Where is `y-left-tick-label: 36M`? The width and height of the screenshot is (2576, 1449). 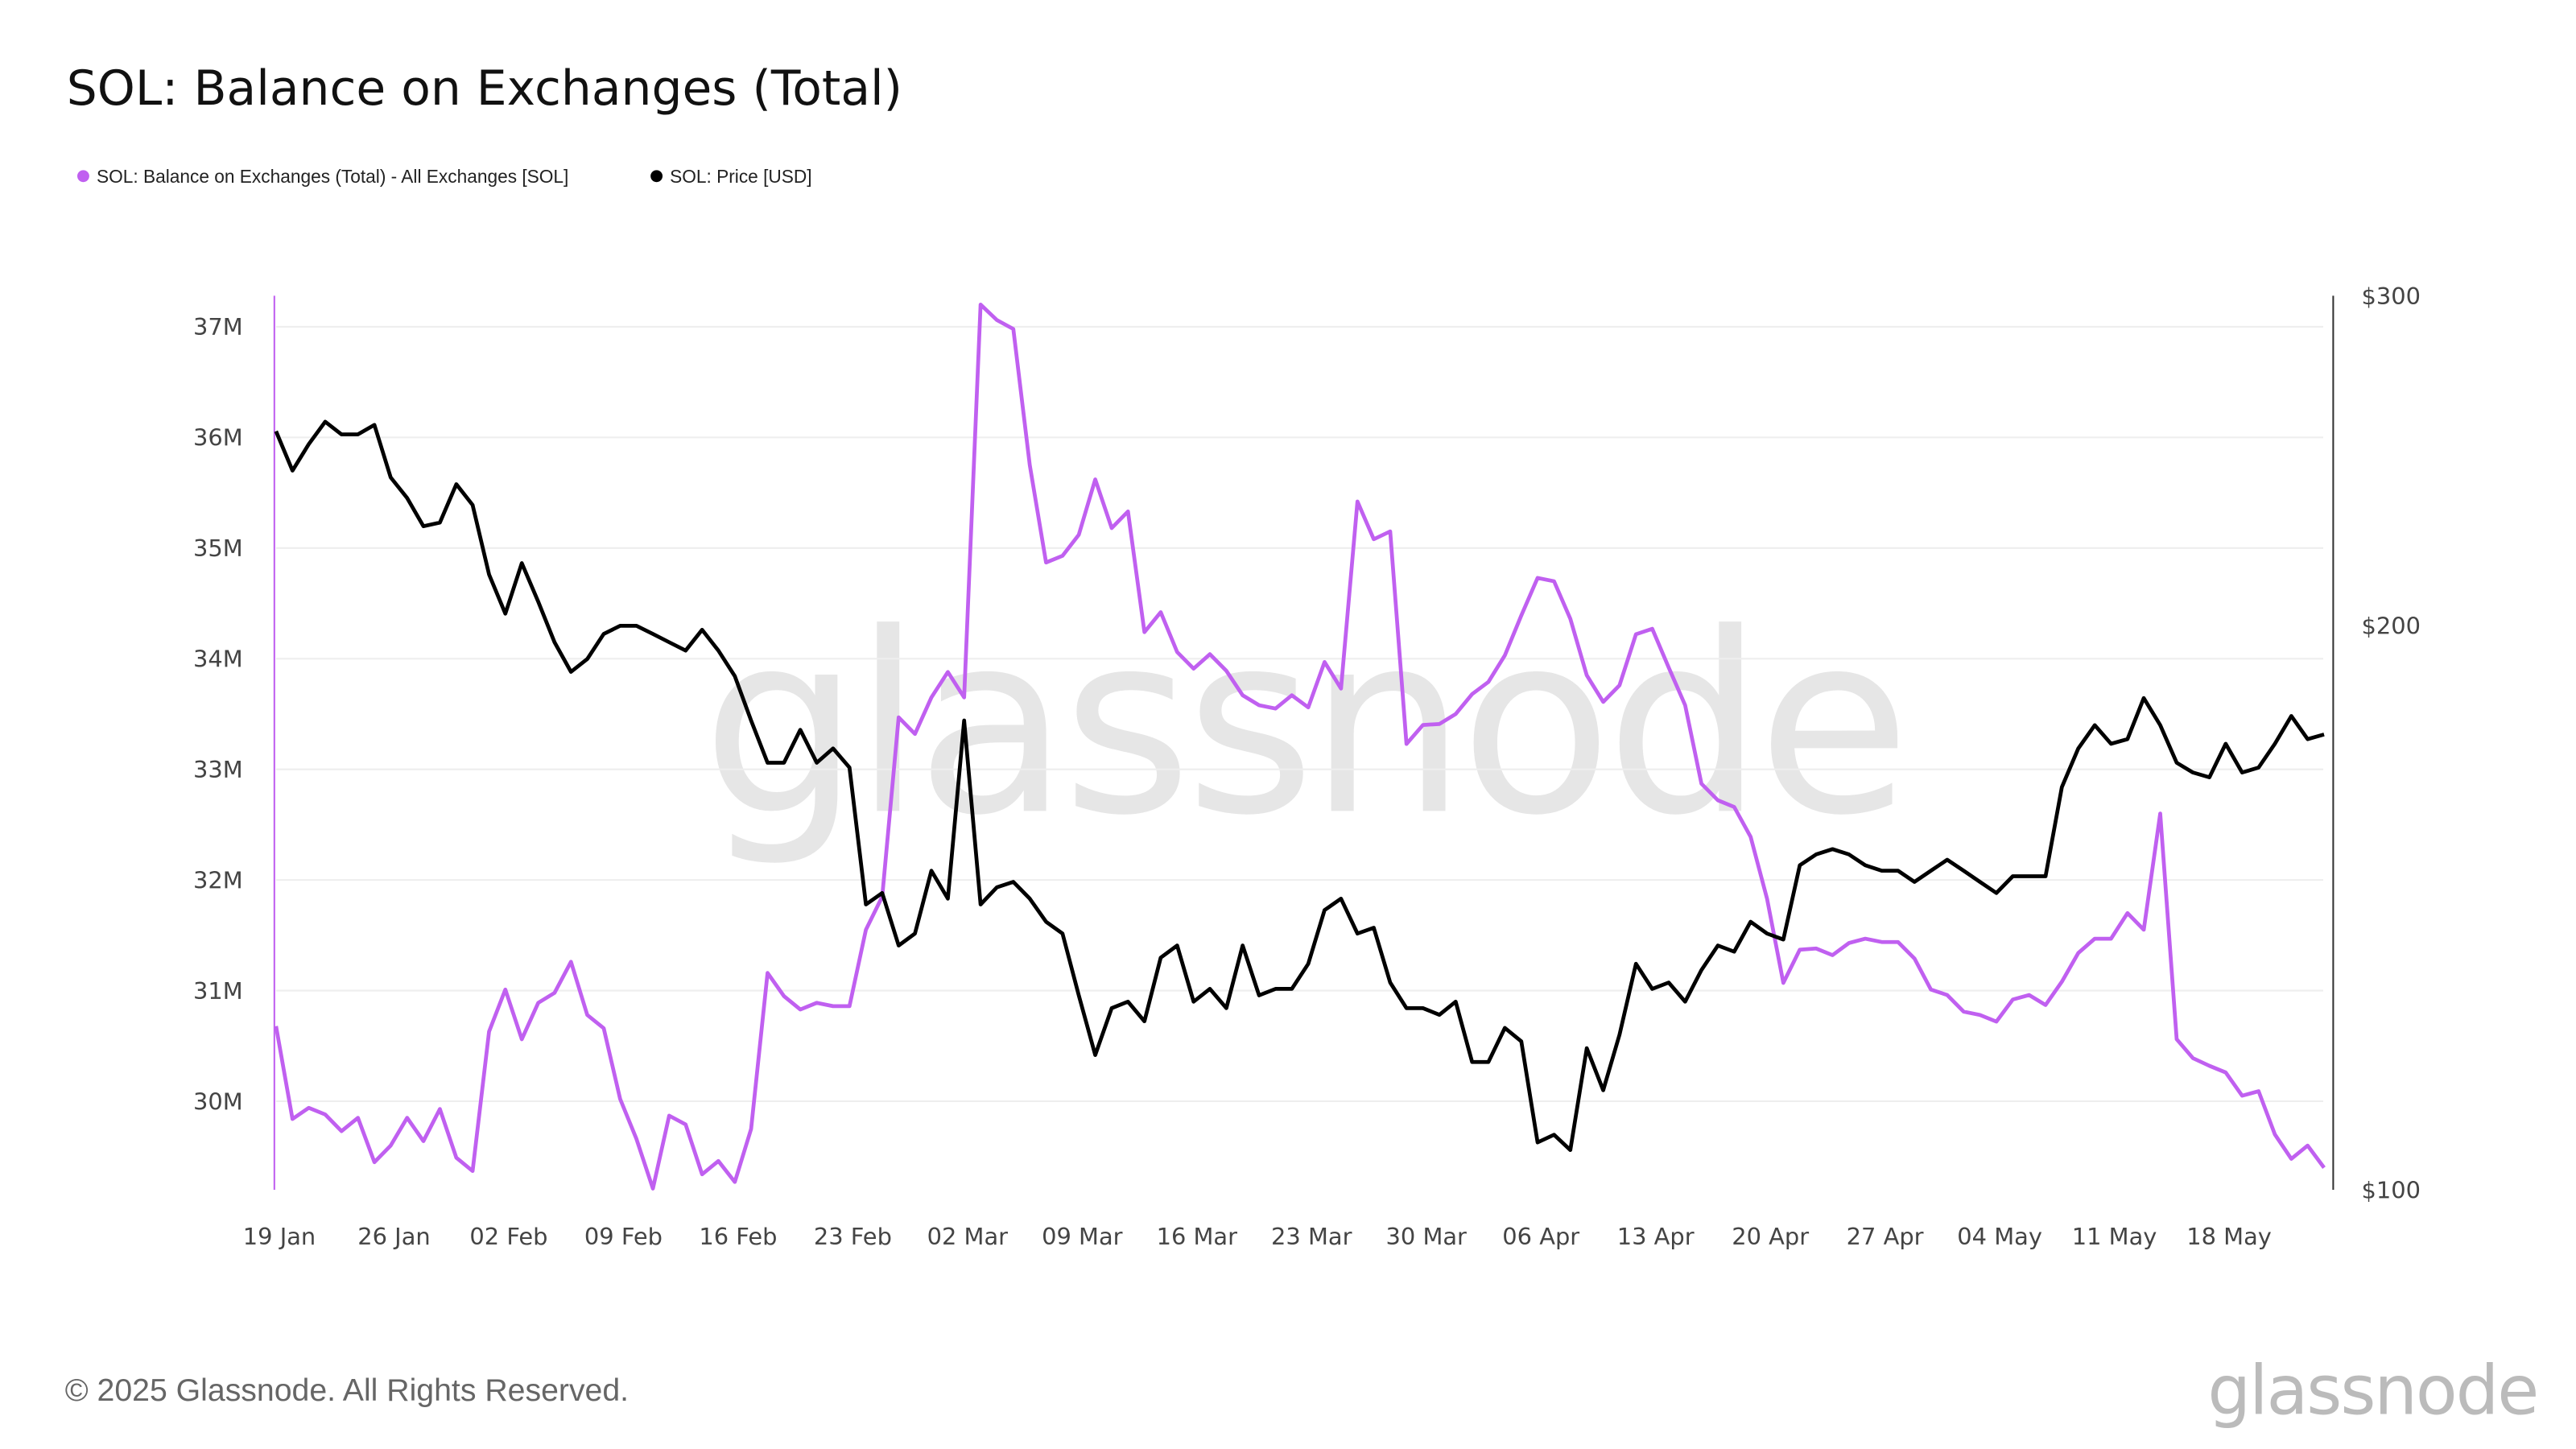
y-left-tick-label: 36M is located at coordinates (218, 438).